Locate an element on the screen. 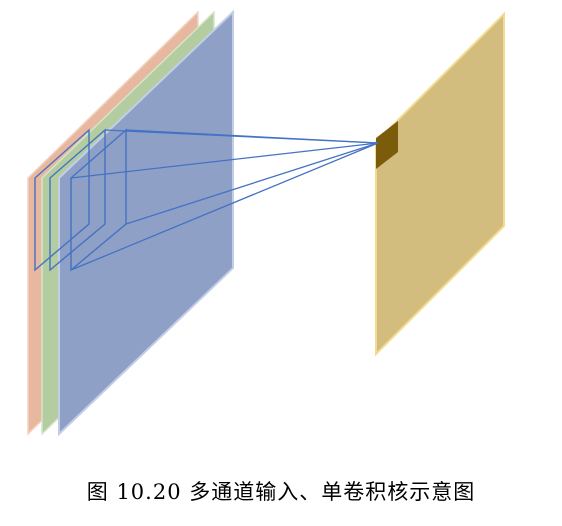 Image resolution: width=562 pixels, height=526 pixels. figure-caption: 图 10.20 多通道输入、单卷积核示意图 is located at coordinates (281, 492).